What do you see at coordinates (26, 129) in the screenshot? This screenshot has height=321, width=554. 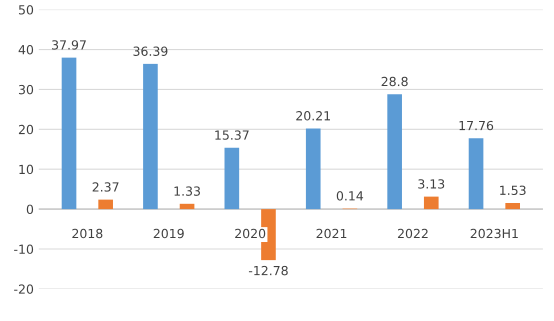 I see `y-tick-label: 20` at bounding box center [26, 129].